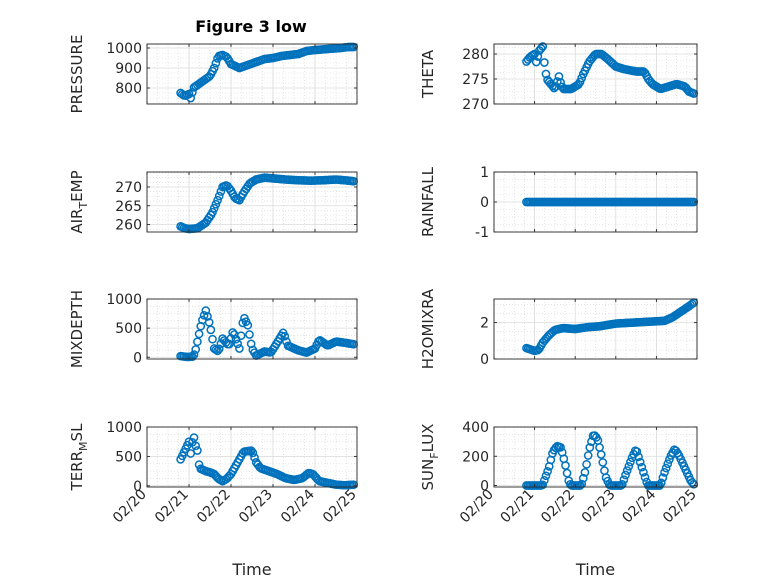 This screenshot has height=583, width=778. Describe the element at coordinates (680, 507) in the screenshot. I see `x-tick-label: 02/25` at that location.